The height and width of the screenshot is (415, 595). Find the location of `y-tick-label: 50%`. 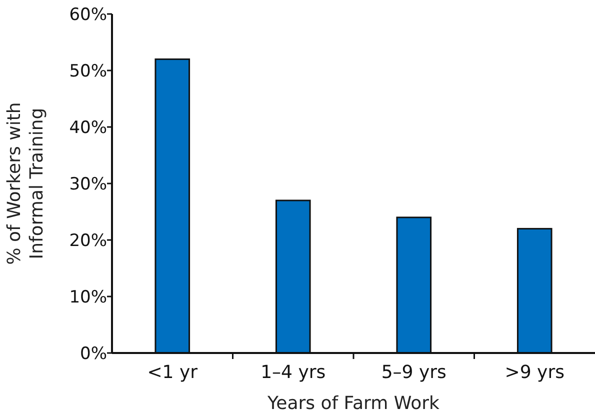

y-tick-label: 50% is located at coordinates (88, 71).